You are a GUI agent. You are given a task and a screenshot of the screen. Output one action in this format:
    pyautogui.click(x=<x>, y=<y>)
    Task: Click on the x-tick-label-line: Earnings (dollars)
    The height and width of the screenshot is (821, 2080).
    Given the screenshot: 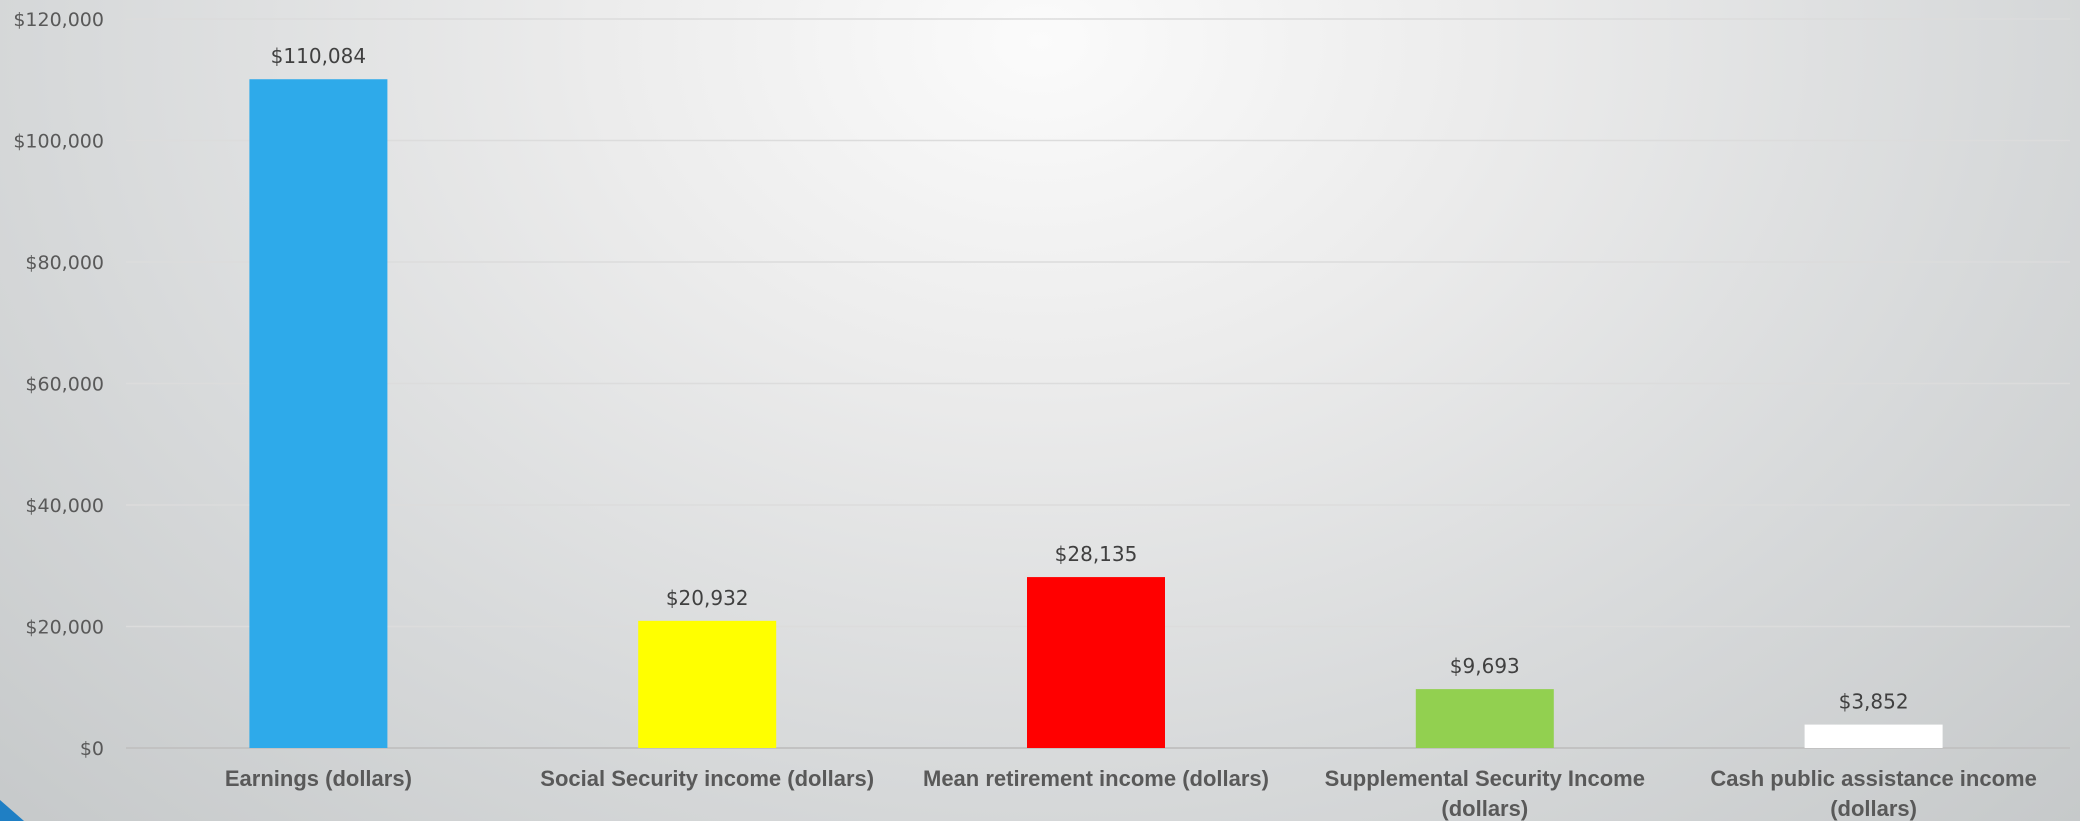 What is the action you would take?
    pyautogui.click(x=318, y=778)
    